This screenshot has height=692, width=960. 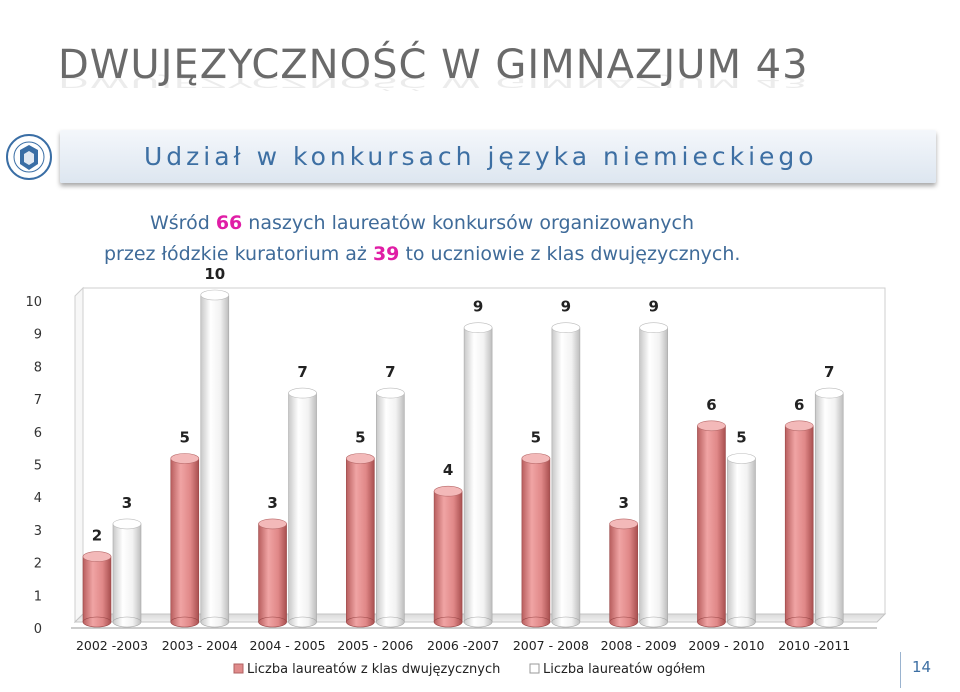 I want to click on y-tick-label: 1, so click(x=38, y=596).